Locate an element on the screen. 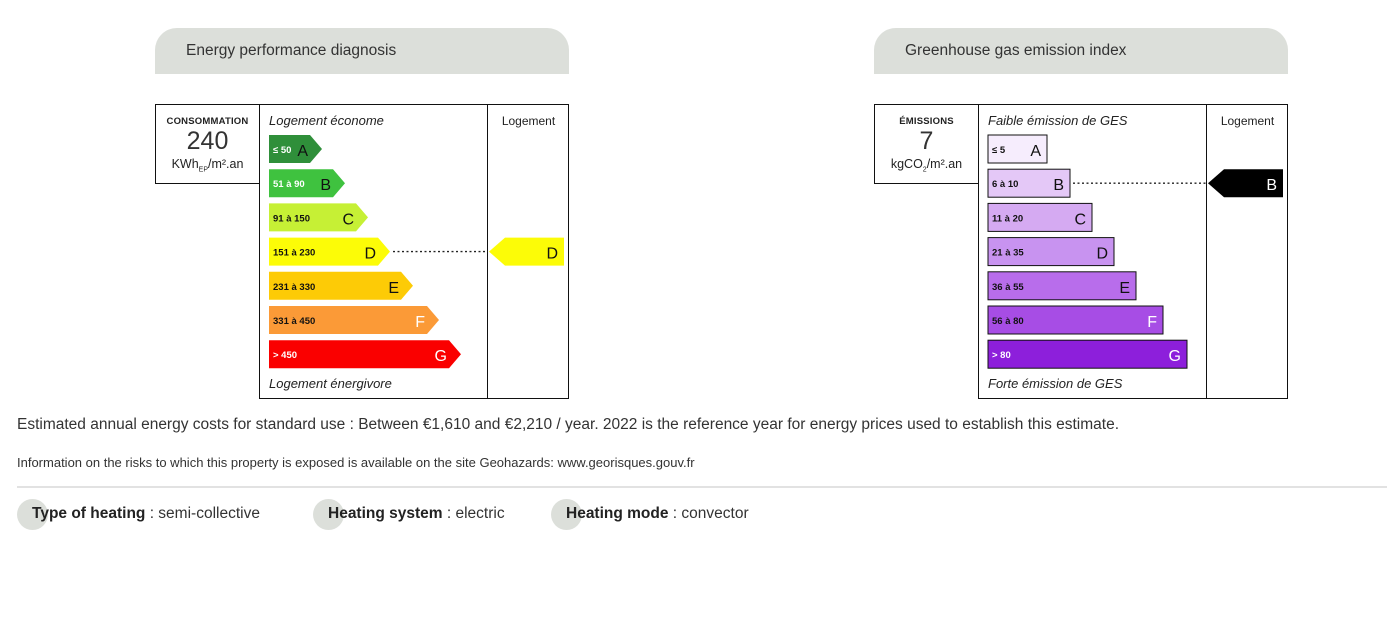 The width and height of the screenshot is (1387, 627). ges-top-caption: Faible émission de GES is located at coordinates (1058, 120).